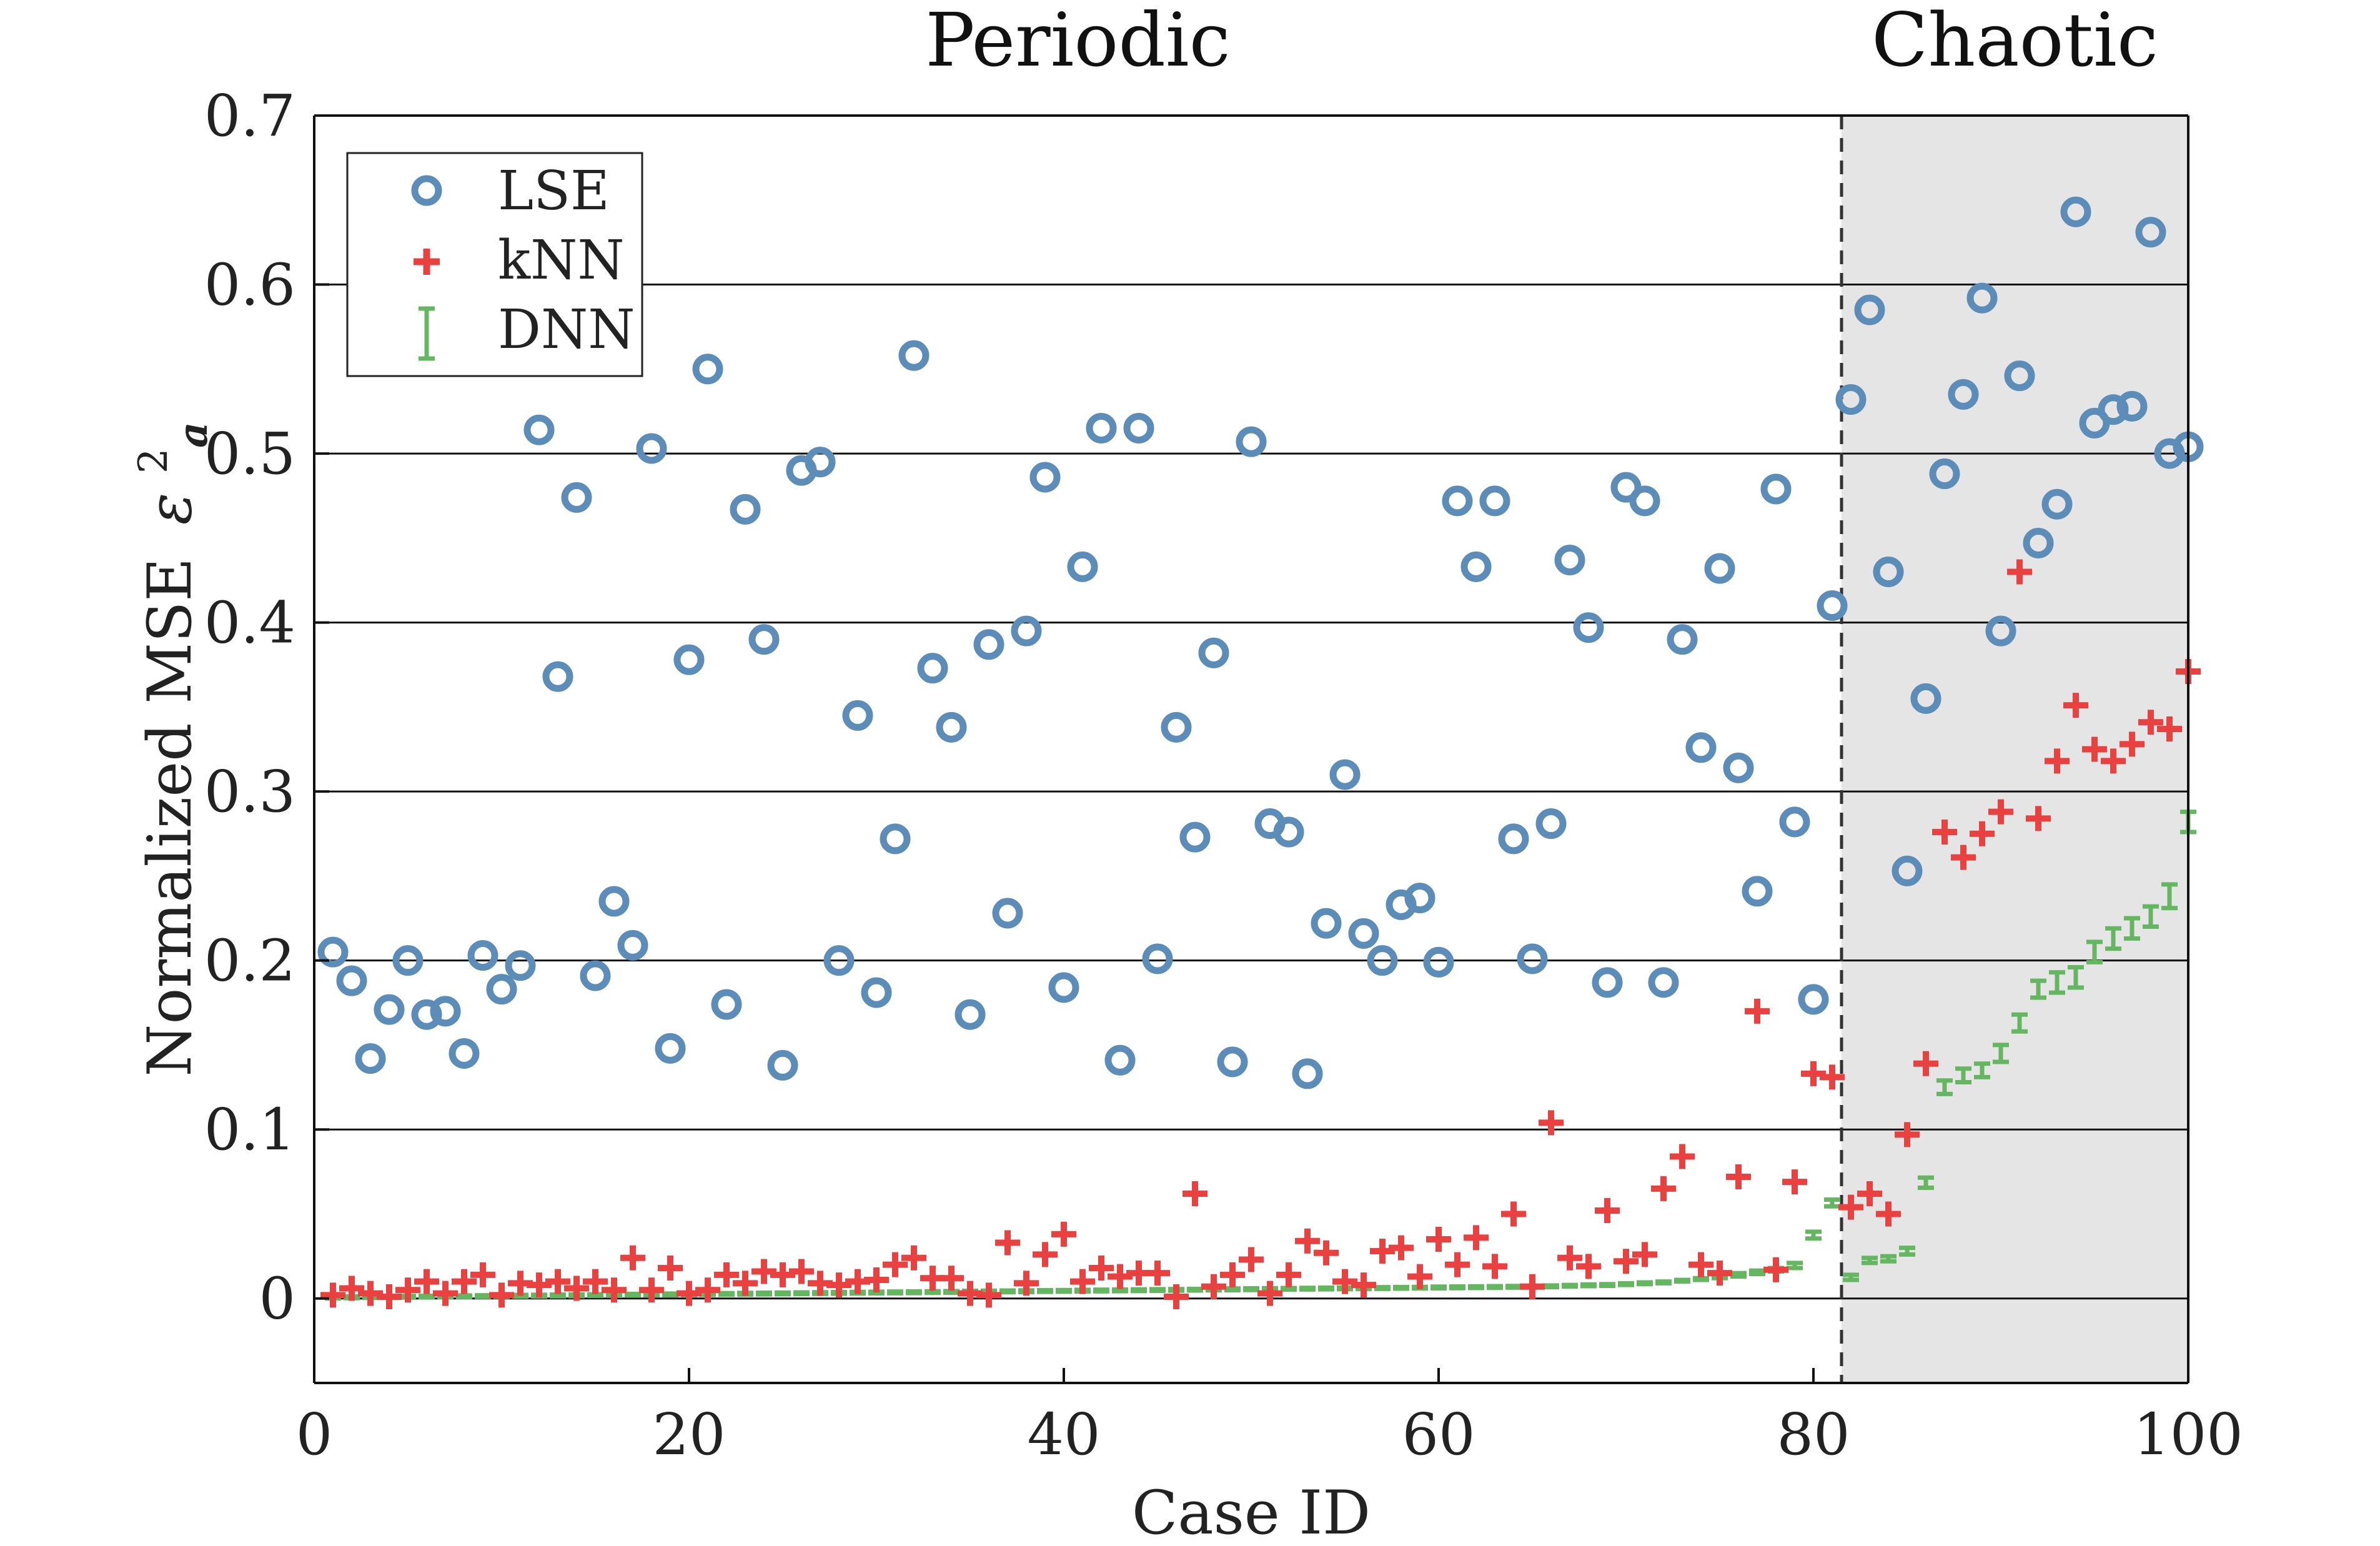 This screenshot has width=2380, height=1546. Describe the element at coordinates (566, 330) in the screenshot. I see `legend-label-dnn: DNN` at that location.